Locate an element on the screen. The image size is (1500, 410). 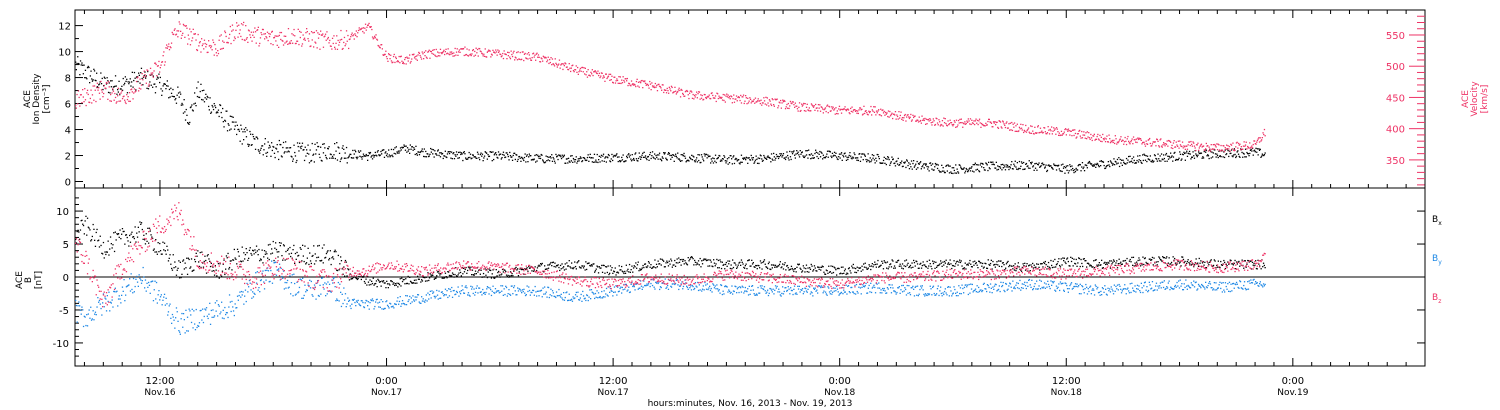
top-right-ylabel-line2: Velocity is located at coordinates (1475, 99).